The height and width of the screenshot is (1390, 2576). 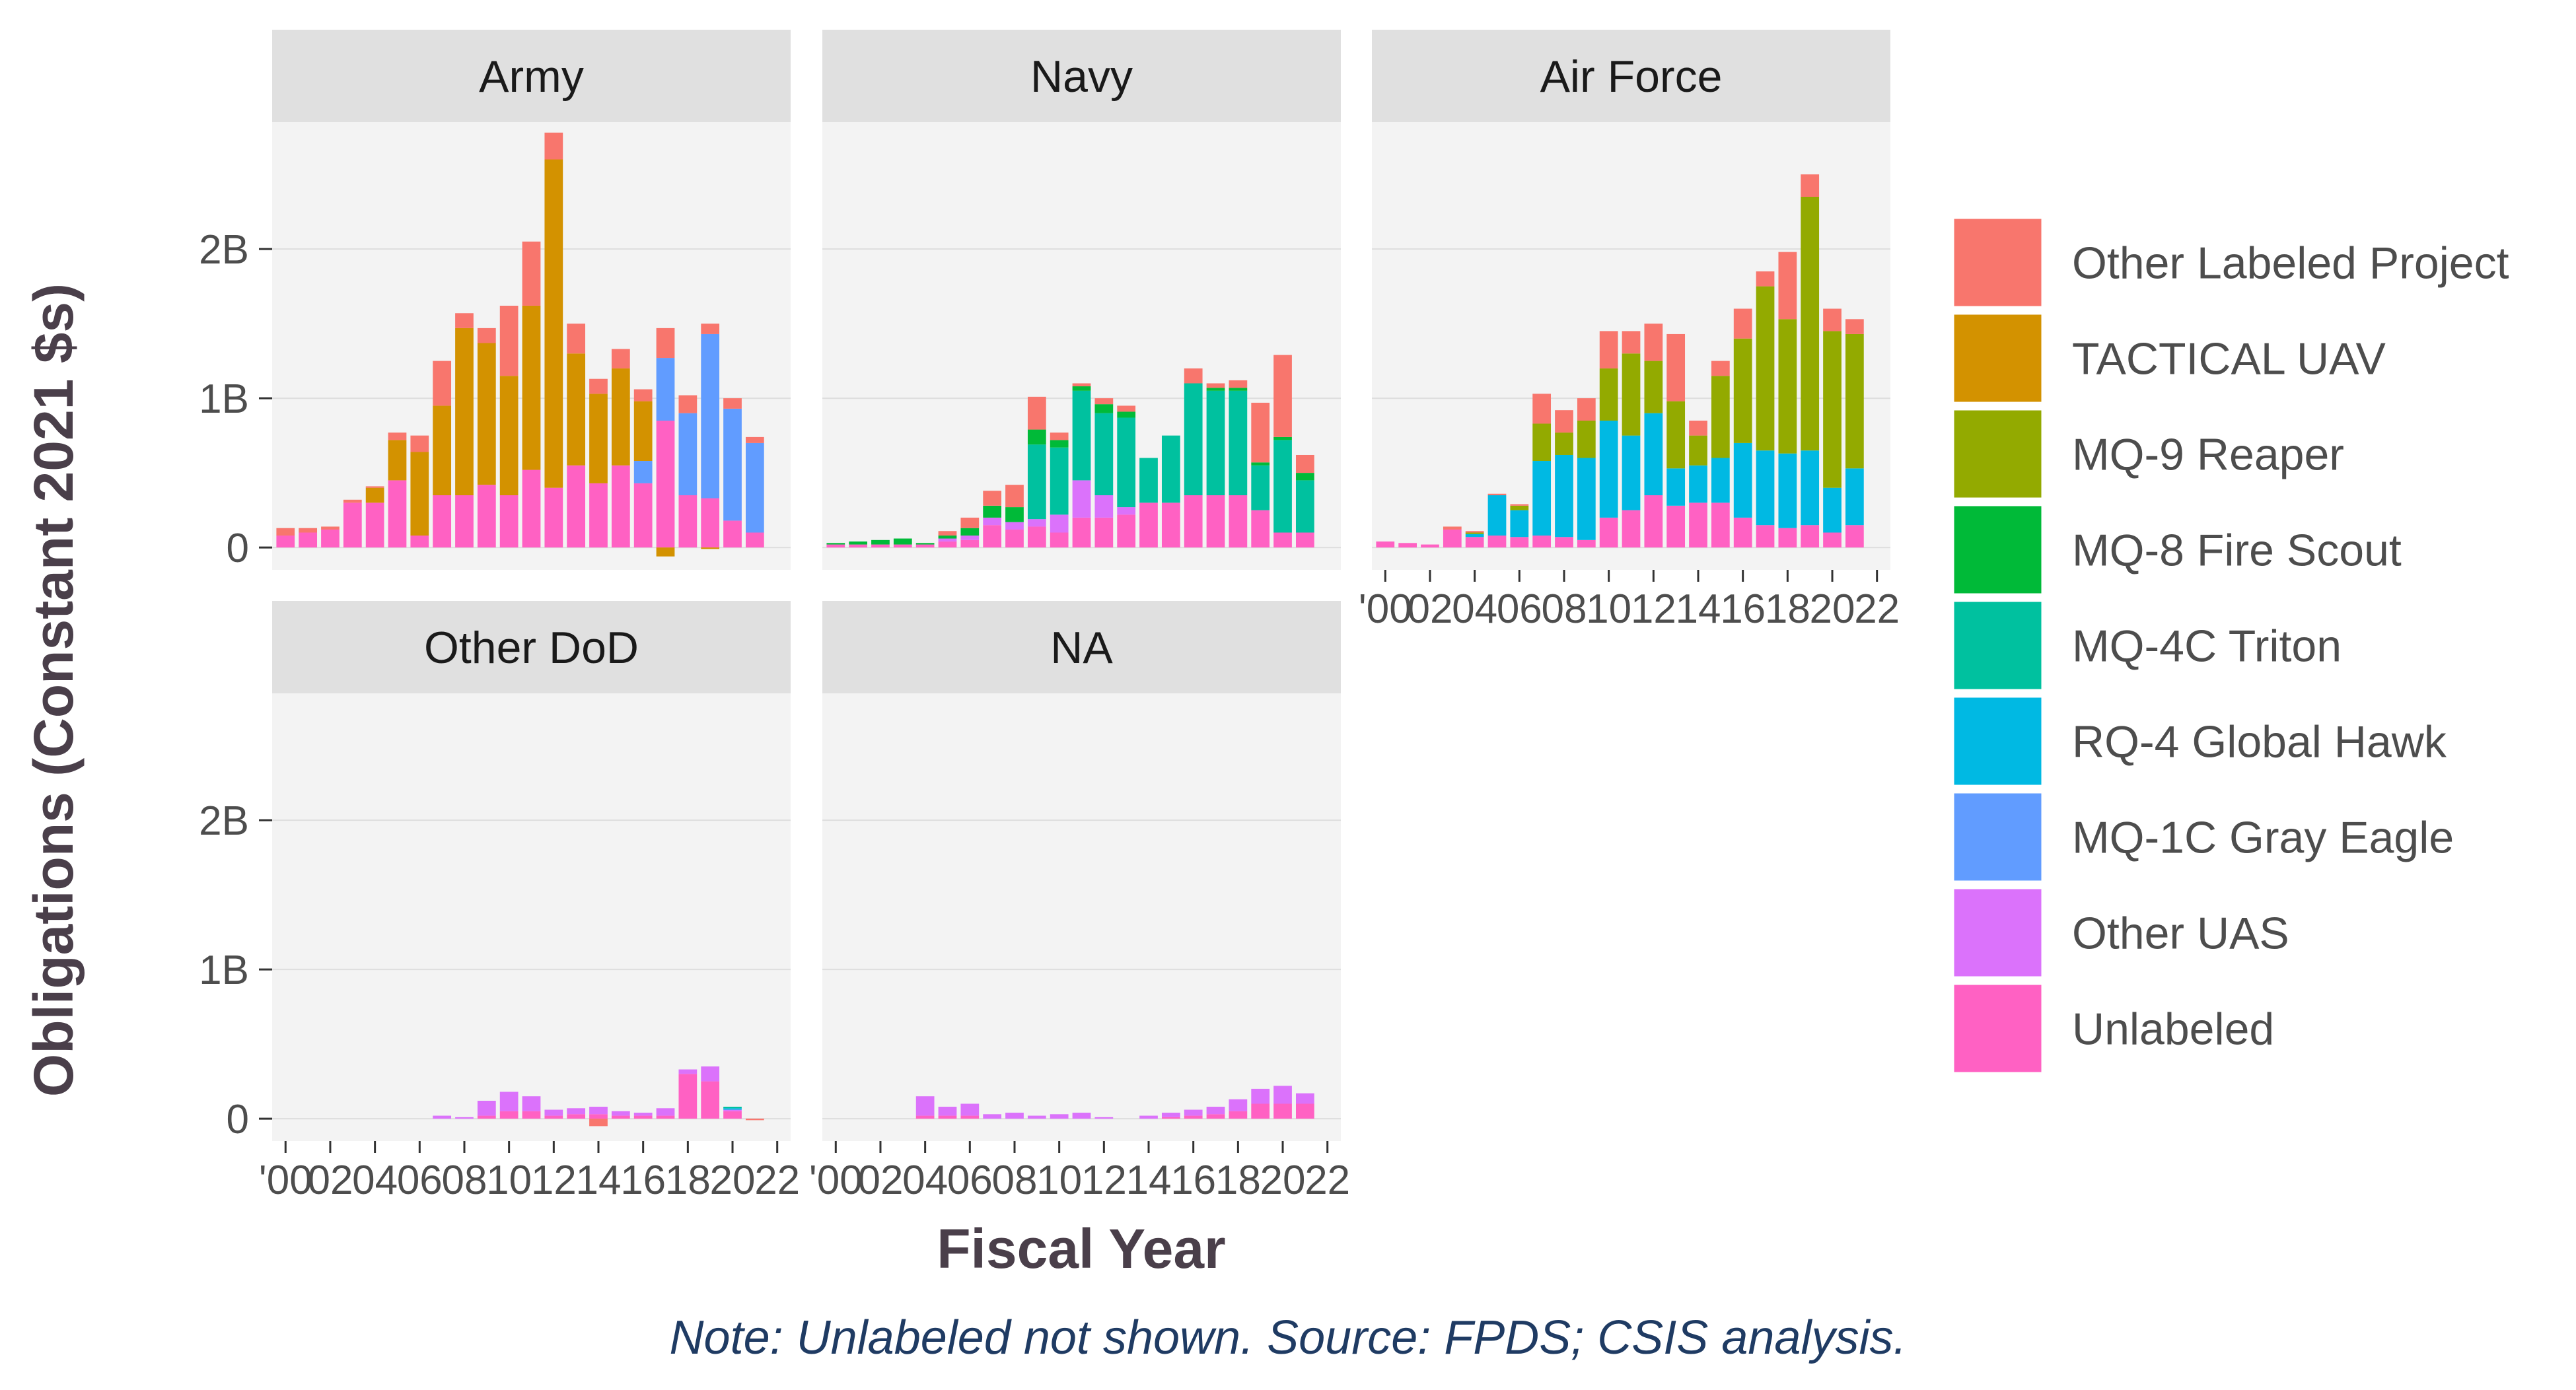 What do you see at coordinates (420, 1180) in the screenshot?
I see `x-tick-label: 06` at bounding box center [420, 1180].